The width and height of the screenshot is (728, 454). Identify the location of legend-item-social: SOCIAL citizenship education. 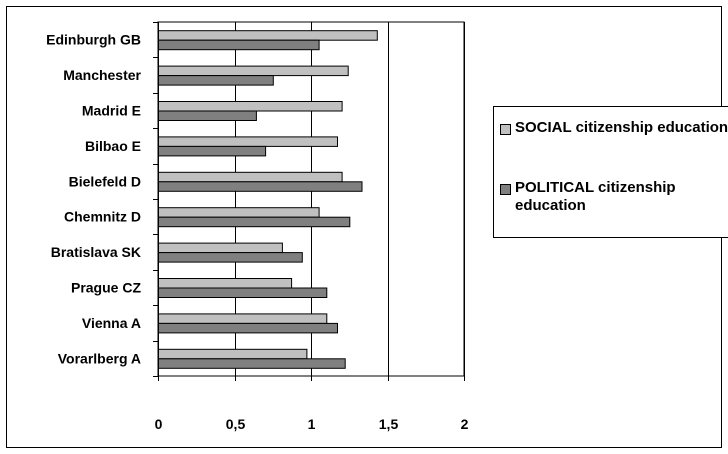
(614, 128).